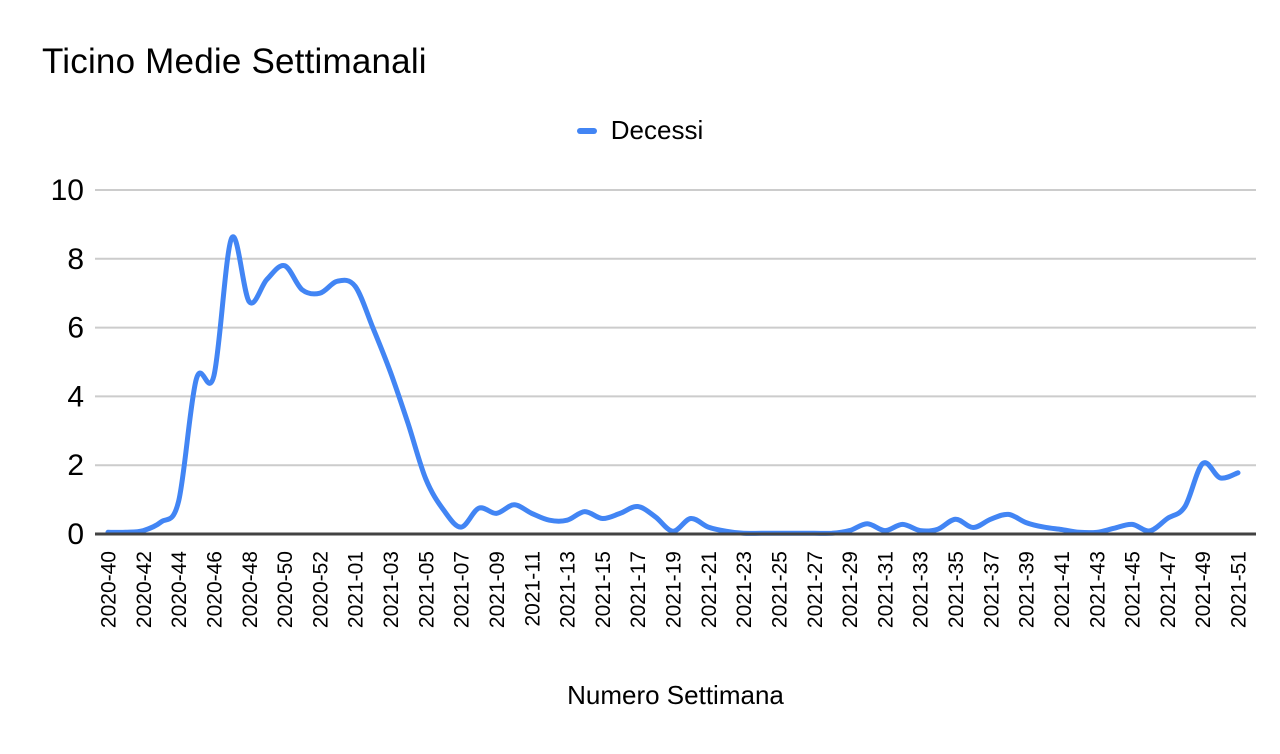 The height and width of the screenshot is (754, 1280). Describe the element at coordinates (179, 589) in the screenshot. I see `x-tick-label: 2020-44` at that location.